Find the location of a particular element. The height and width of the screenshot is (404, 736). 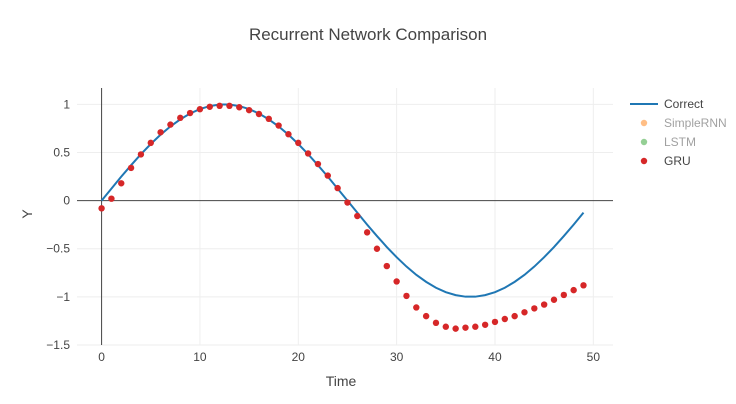

y-tick-label: 0 is located at coordinates (66, 201).